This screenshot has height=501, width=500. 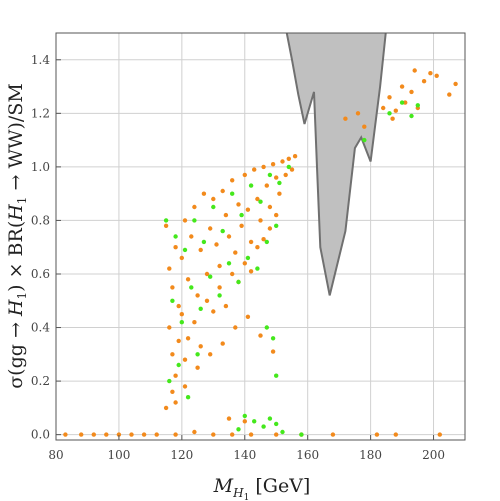 I want to click on exclusion-region, so click(x=336, y=164).